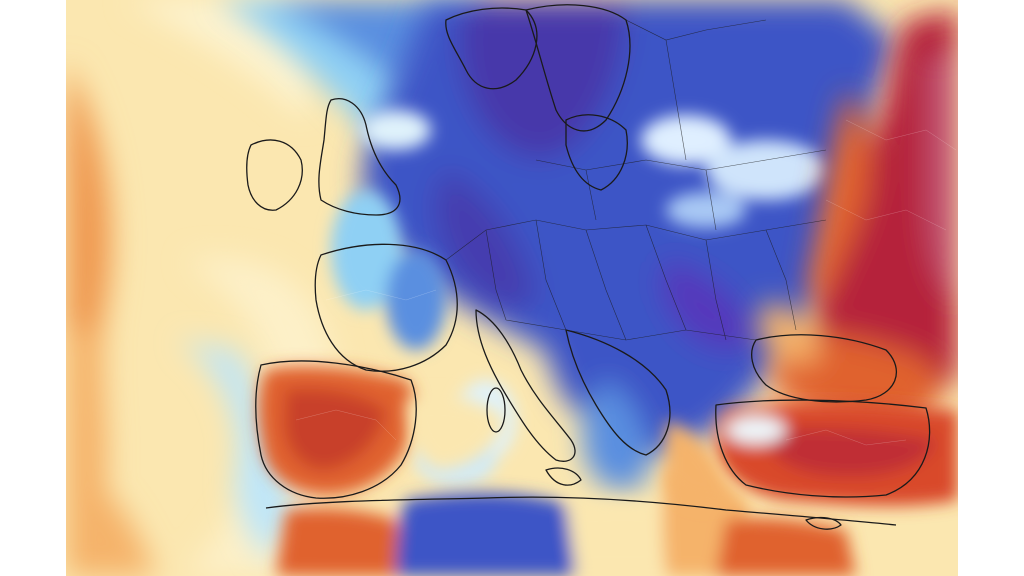  What do you see at coordinates (337, 430) in the screenshot?
I see `iberia-hot` at bounding box center [337, 430].